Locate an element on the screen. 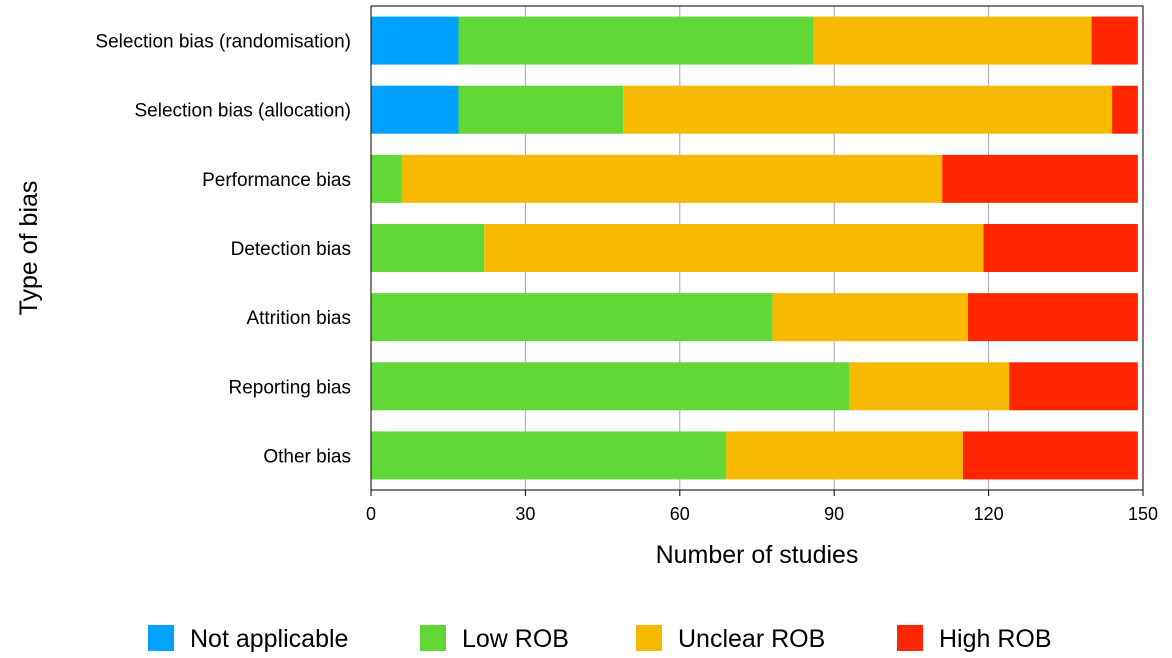 This screenshot has height=658, width=1172. x-tick-label: 150 is located at coordinates (1143, 514).